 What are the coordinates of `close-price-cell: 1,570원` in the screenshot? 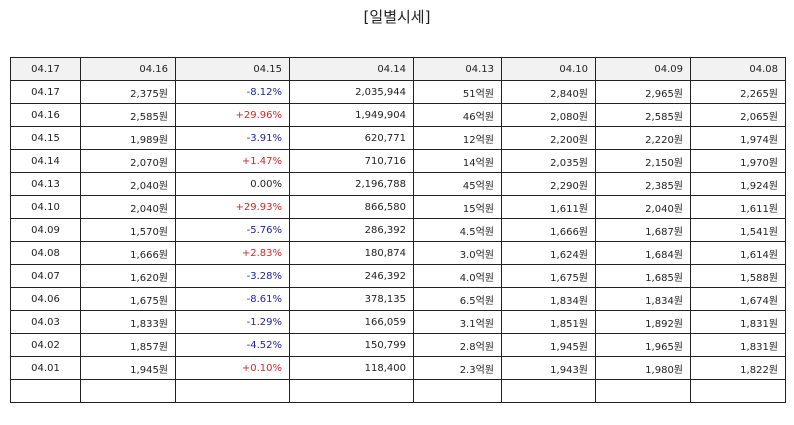 It's located at (128, 230).